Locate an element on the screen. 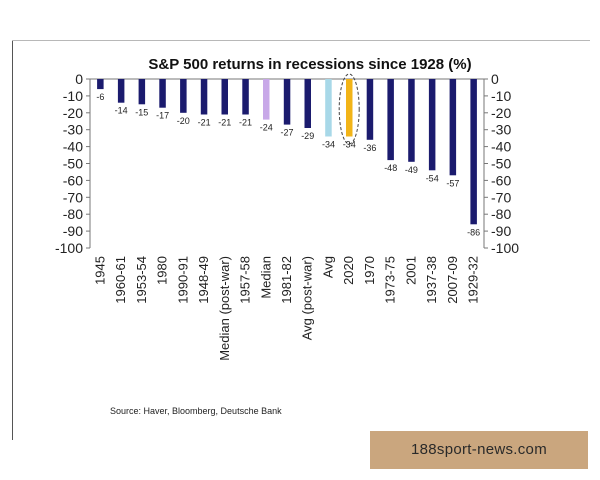 The height and width of the screenshot is (480, 600). y-tick-label-right: -70 is located at coordinates (501, 197).